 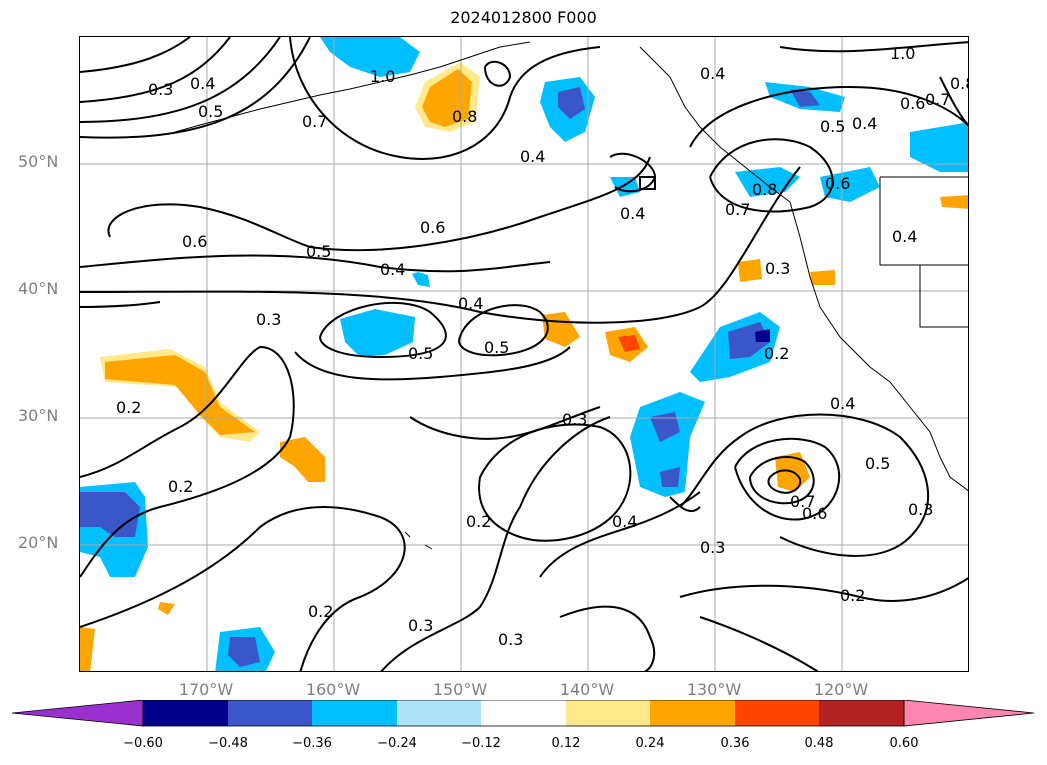 What do you see at coordinates (460, 689) in the screenshot?
I see `lon-label-150w: 150°W` at bounding box center [460, 689].